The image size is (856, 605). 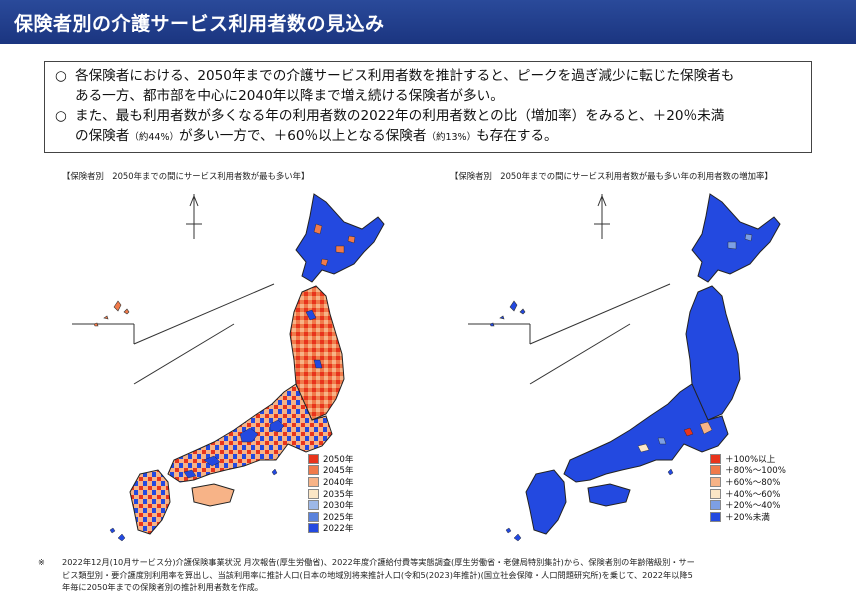 What do you see at coordinates (102, 136) in the screenshot?
I see `summary-text: の保険者` at bounding box center [102, 136].